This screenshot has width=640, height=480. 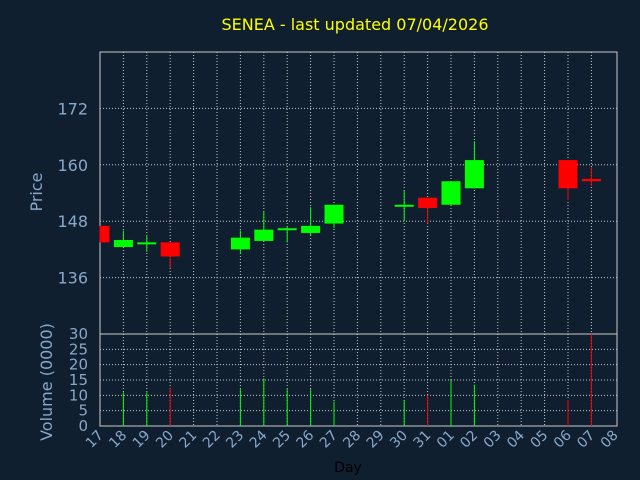 I want to click on price-tick-label: 172, so click(x=72, y=108).